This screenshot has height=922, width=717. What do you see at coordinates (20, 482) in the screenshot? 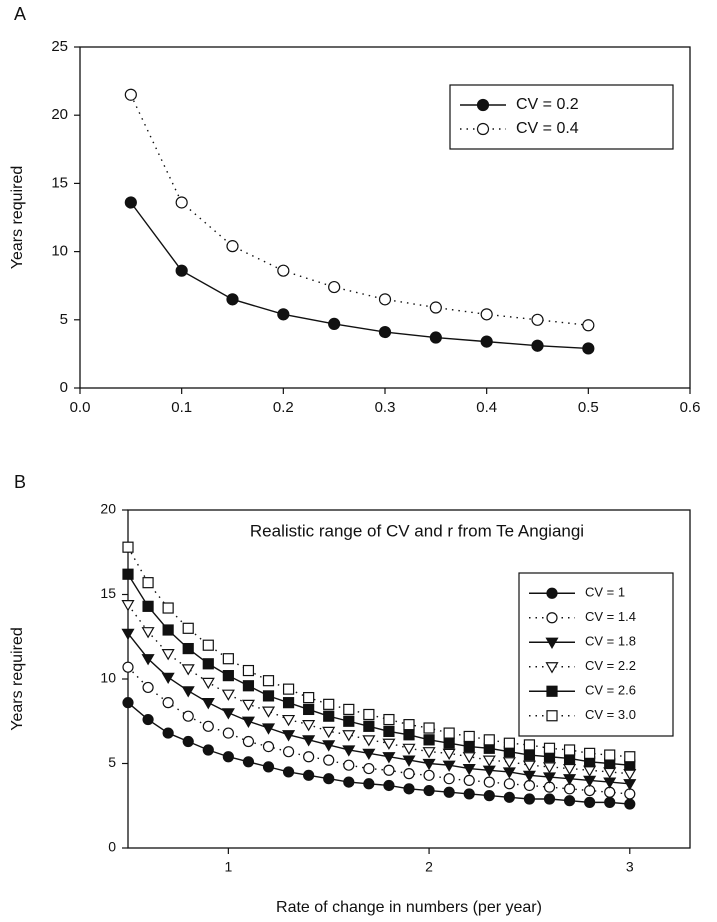
I see `panel-label: B` at bounding box center [20, 482].